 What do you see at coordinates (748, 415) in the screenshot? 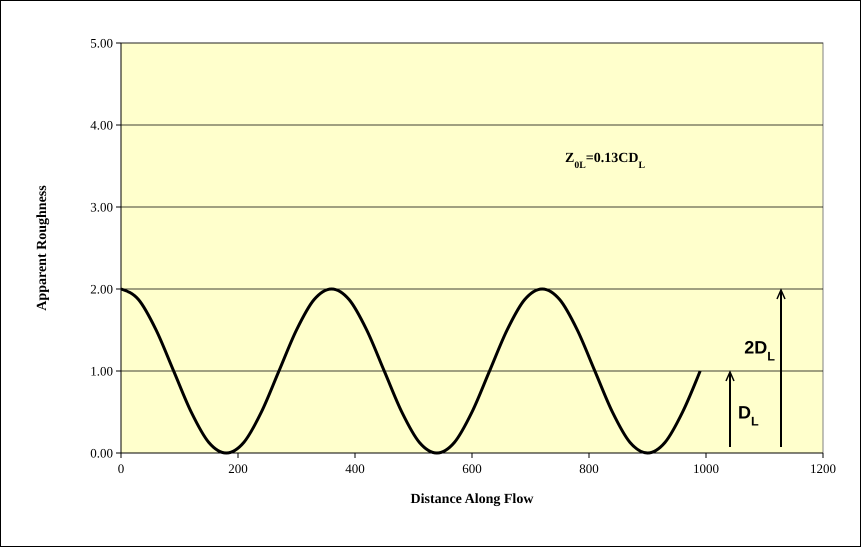
I see `annotation: D$_{L}$` at bounding box center [748, 415].